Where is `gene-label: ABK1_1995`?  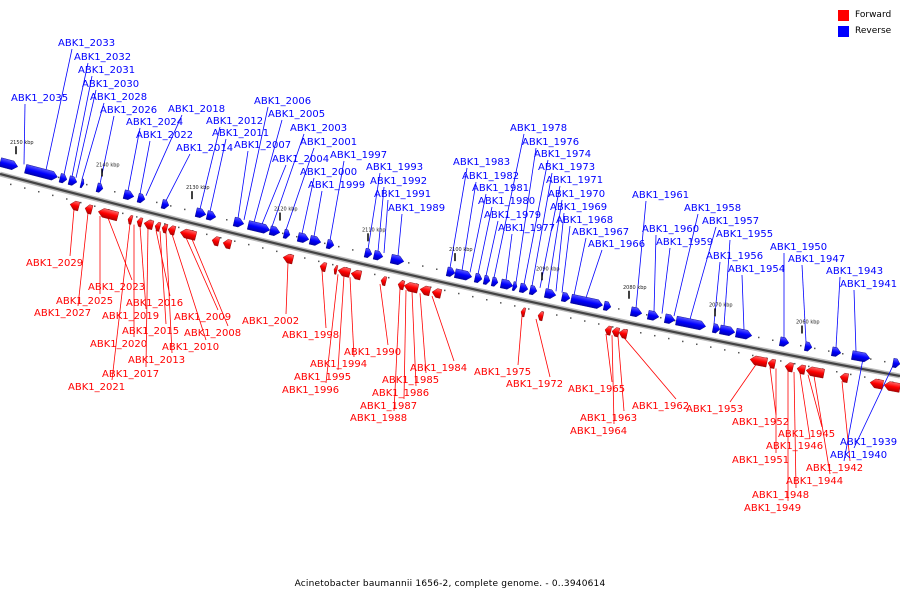
gene-label: ABK1_1995 is located at coordinates (322, 377).